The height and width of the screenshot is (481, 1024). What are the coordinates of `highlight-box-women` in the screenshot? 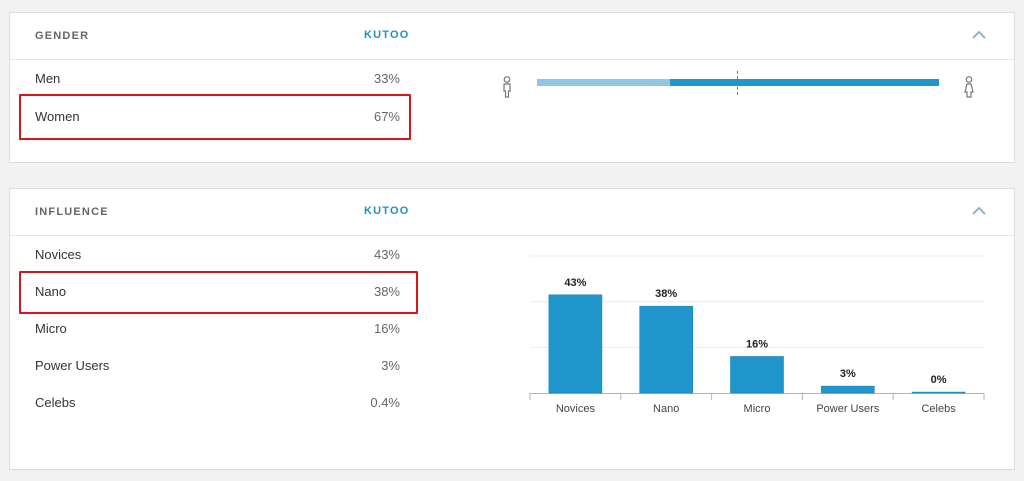 It's located at (215, 117).